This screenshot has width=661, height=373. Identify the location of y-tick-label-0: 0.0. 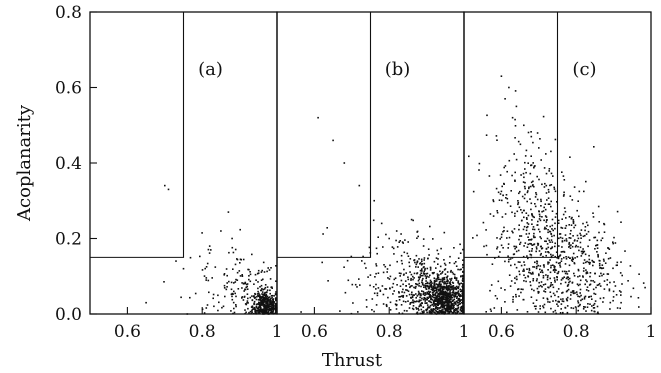
(68, 315).